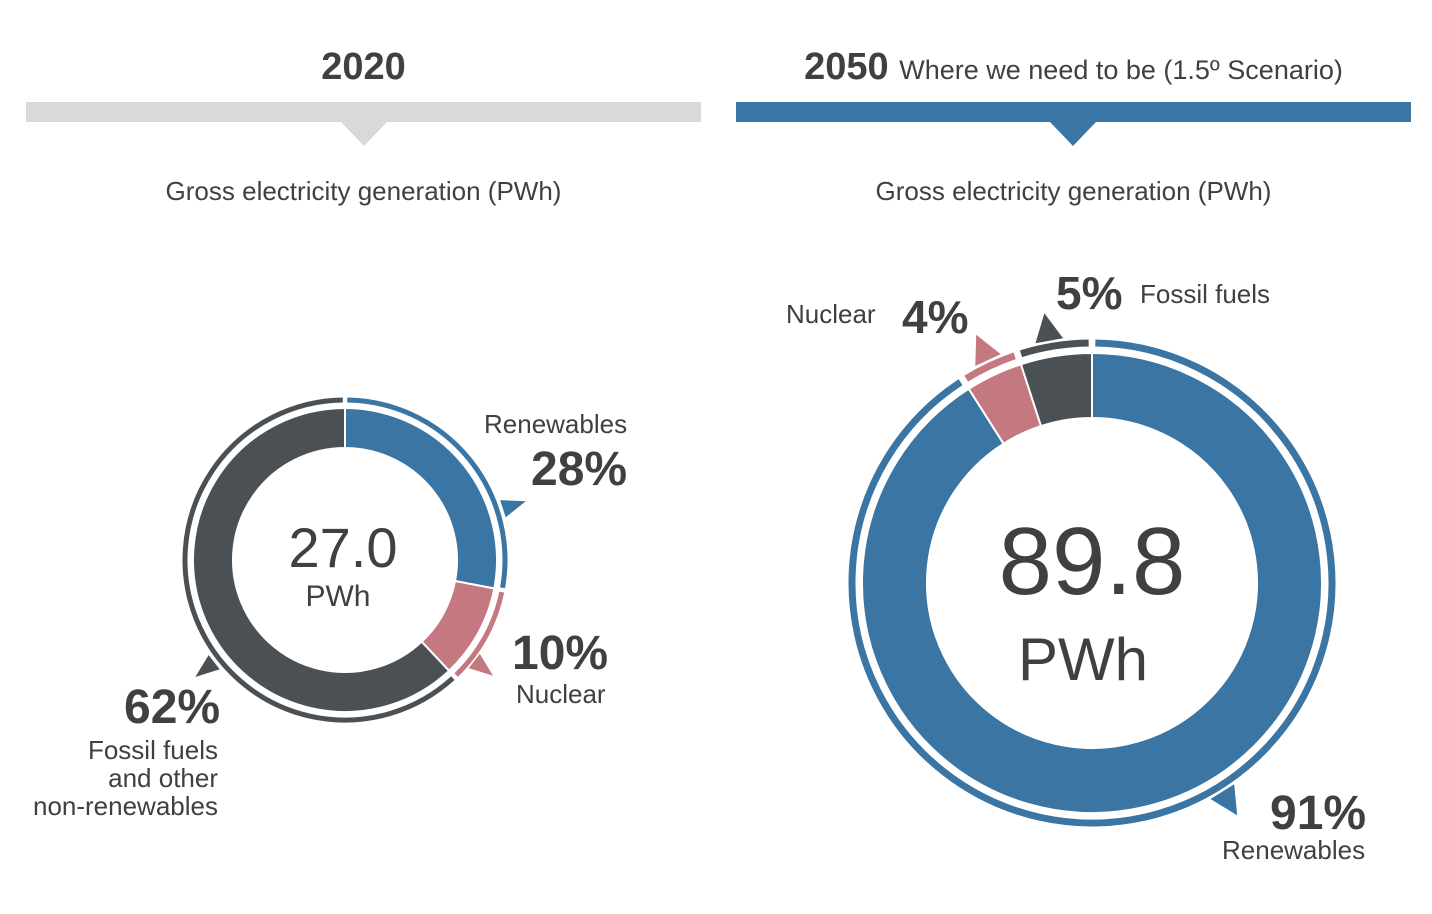 The width and height of the screenshot is (1432, 914). Describe the element at coordinates (1073, 134) in the screenshot. I see `banner-pointer-2050` at that location.